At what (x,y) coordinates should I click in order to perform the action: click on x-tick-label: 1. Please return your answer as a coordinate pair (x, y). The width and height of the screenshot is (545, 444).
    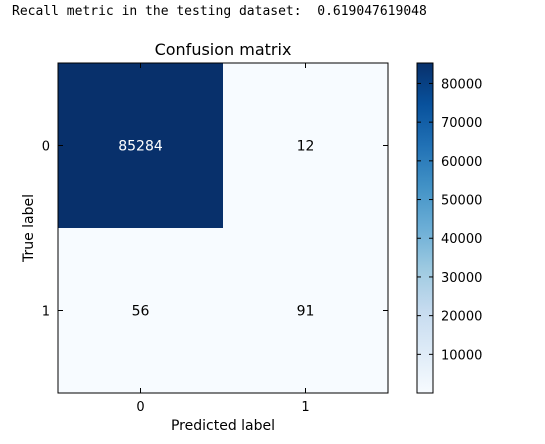
    Looking at the image, I should click on (305, 407).